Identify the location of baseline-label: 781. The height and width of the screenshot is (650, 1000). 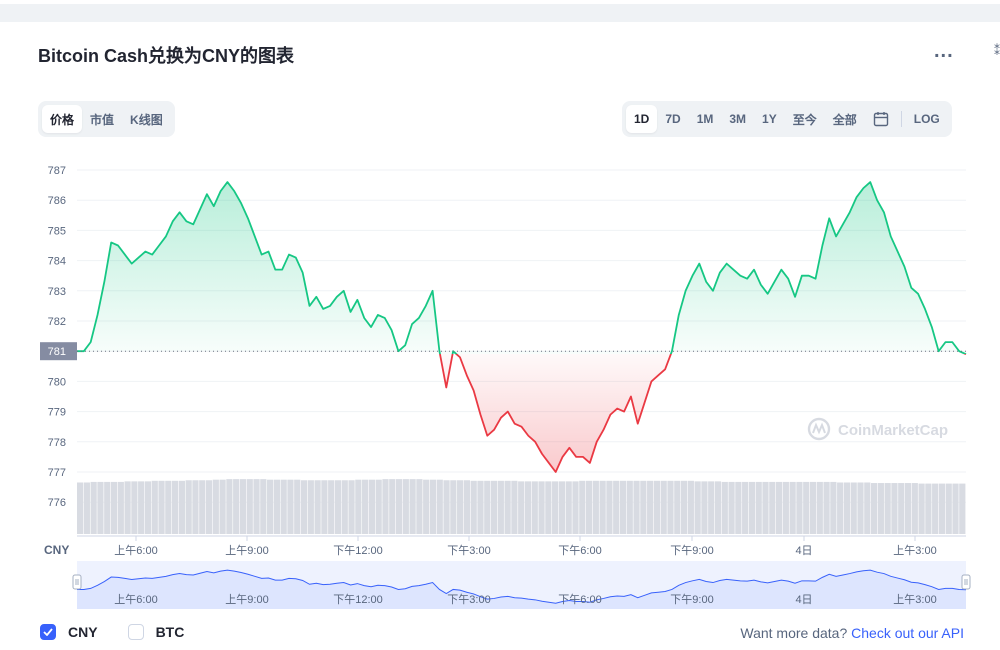
(57, 352).